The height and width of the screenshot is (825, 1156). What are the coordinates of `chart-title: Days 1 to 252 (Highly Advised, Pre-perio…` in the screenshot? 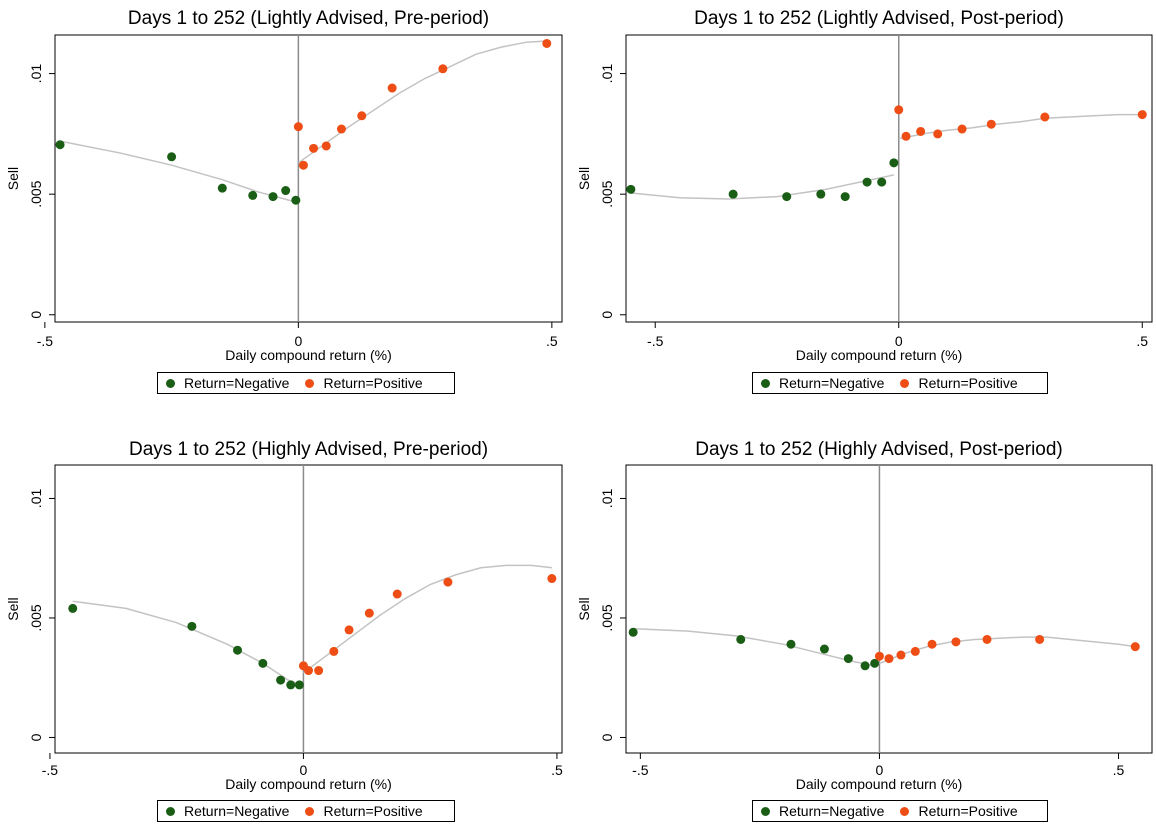 It's located at (308, 449).